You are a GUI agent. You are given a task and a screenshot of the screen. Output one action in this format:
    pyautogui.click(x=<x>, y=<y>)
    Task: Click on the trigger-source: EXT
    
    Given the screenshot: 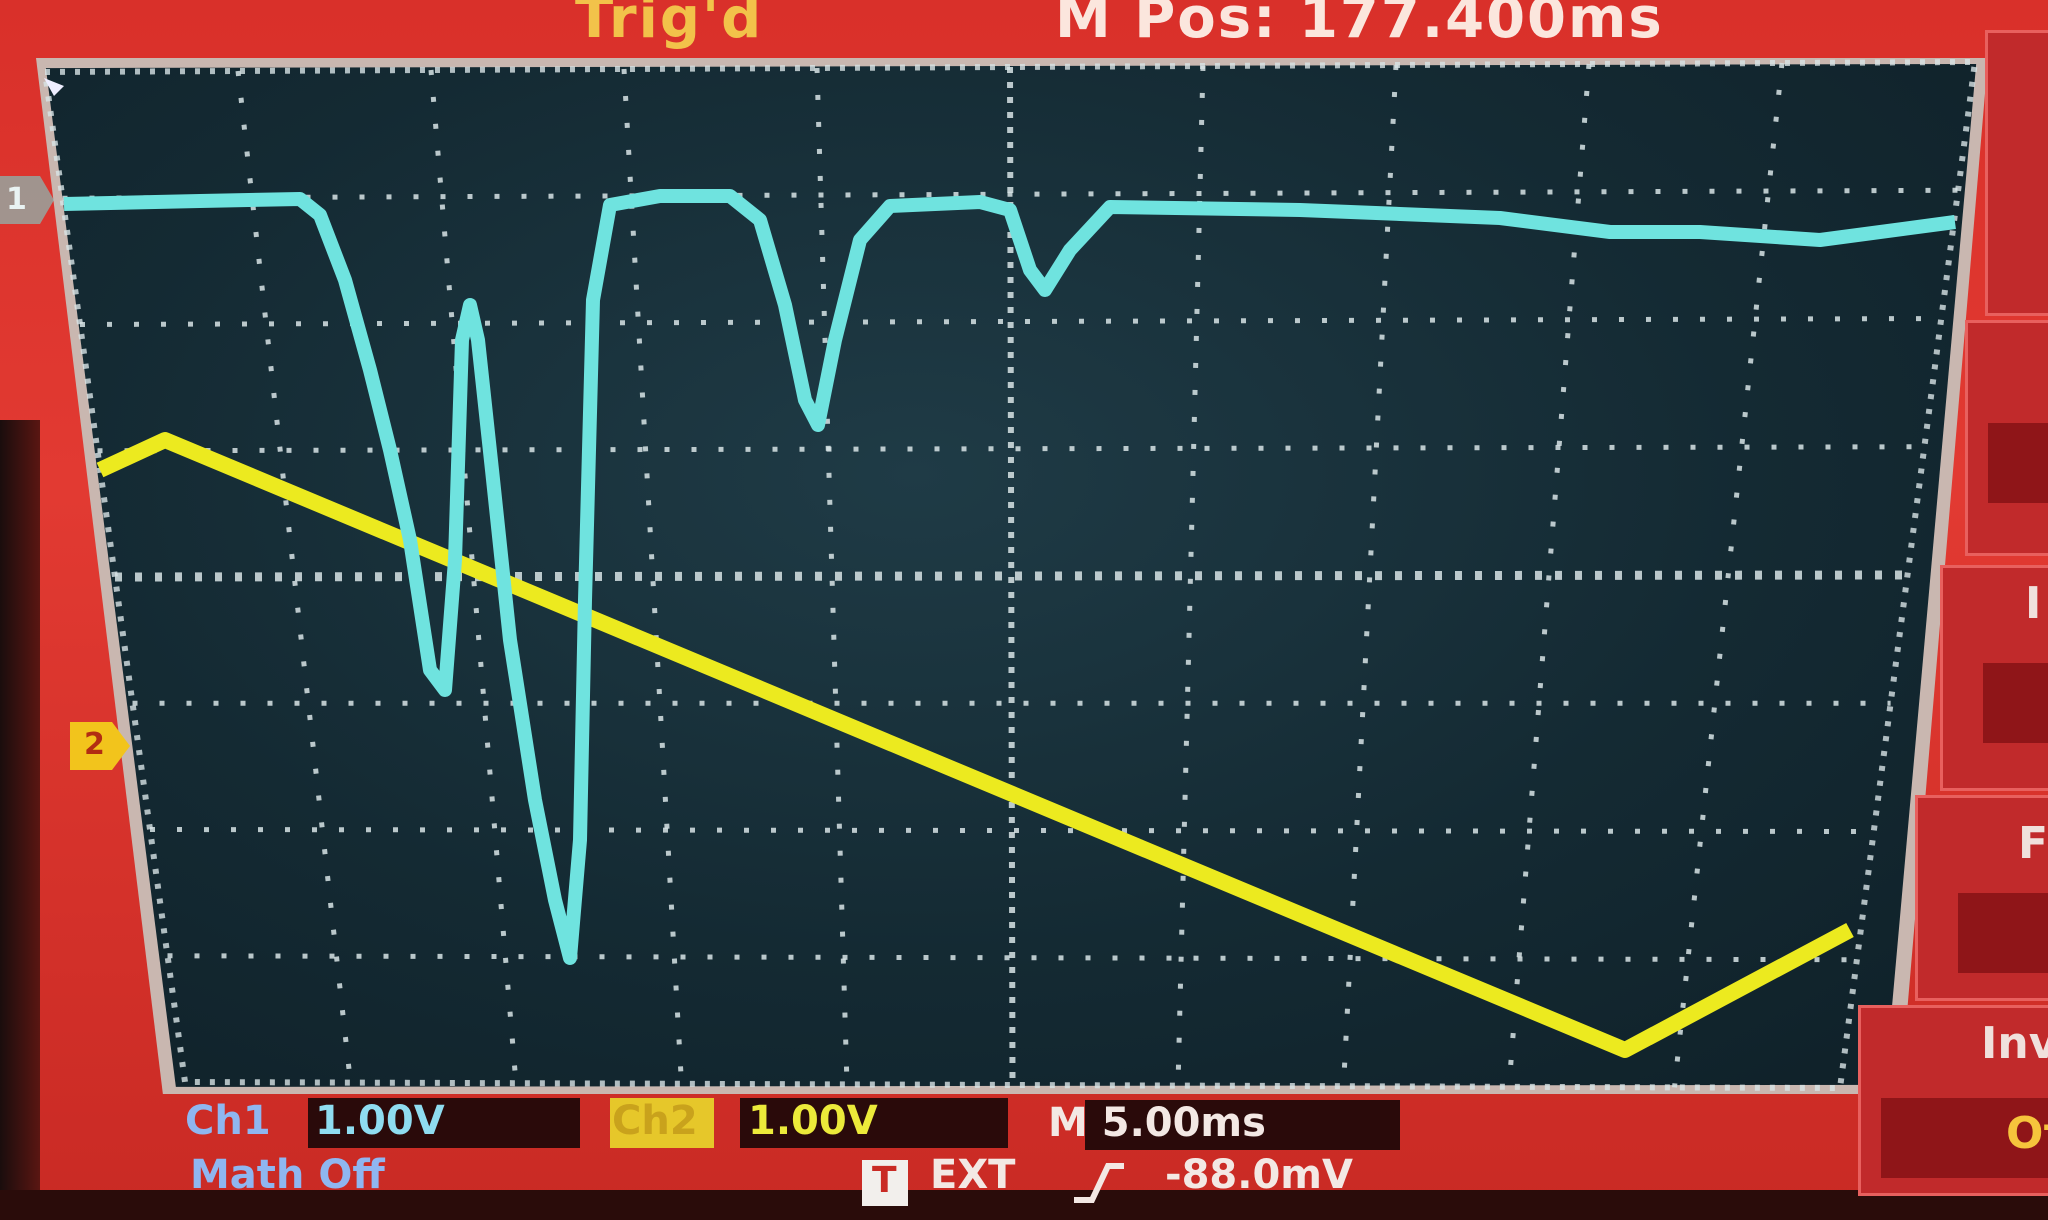 What is the action you would take?
    pyautogui.click(x=973, y=1175)
    